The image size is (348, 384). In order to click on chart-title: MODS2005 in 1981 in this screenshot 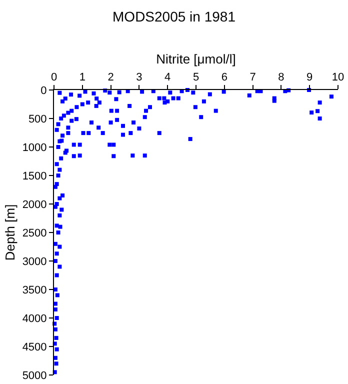, I will do `click(174, 16)`.